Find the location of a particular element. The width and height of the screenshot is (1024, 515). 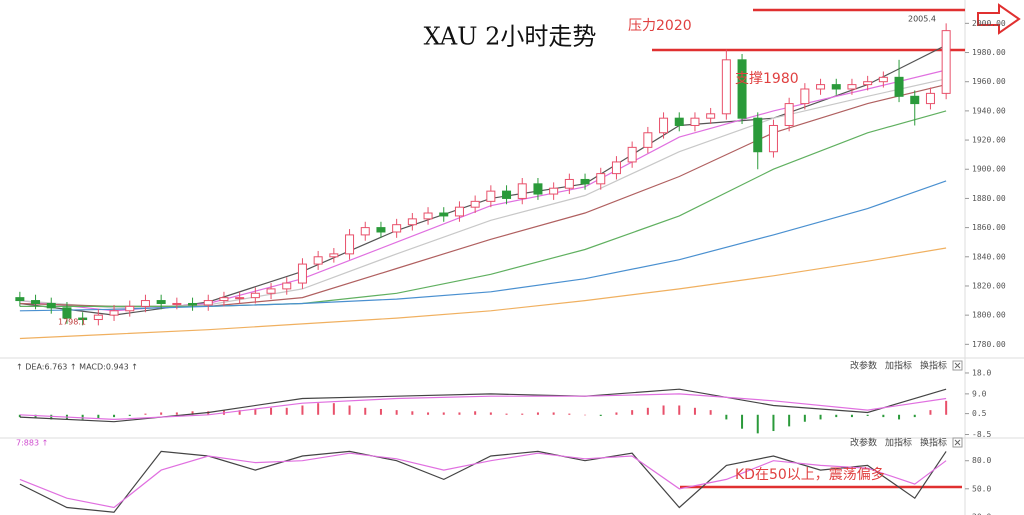

y-tick-label: 1980.00 is located at coordinates (989, 52).